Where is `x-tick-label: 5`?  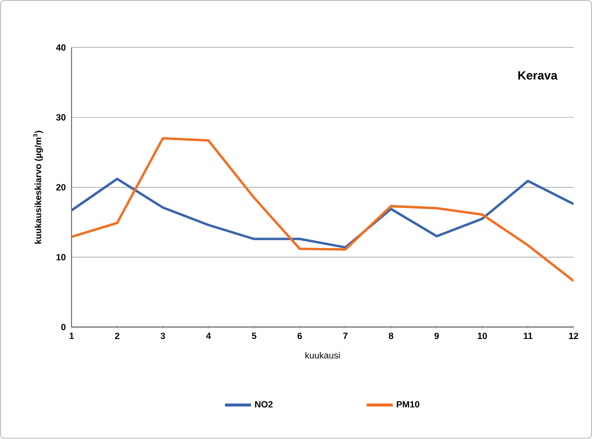 x-tick-label: 5 is located at coordinates (254, 336).